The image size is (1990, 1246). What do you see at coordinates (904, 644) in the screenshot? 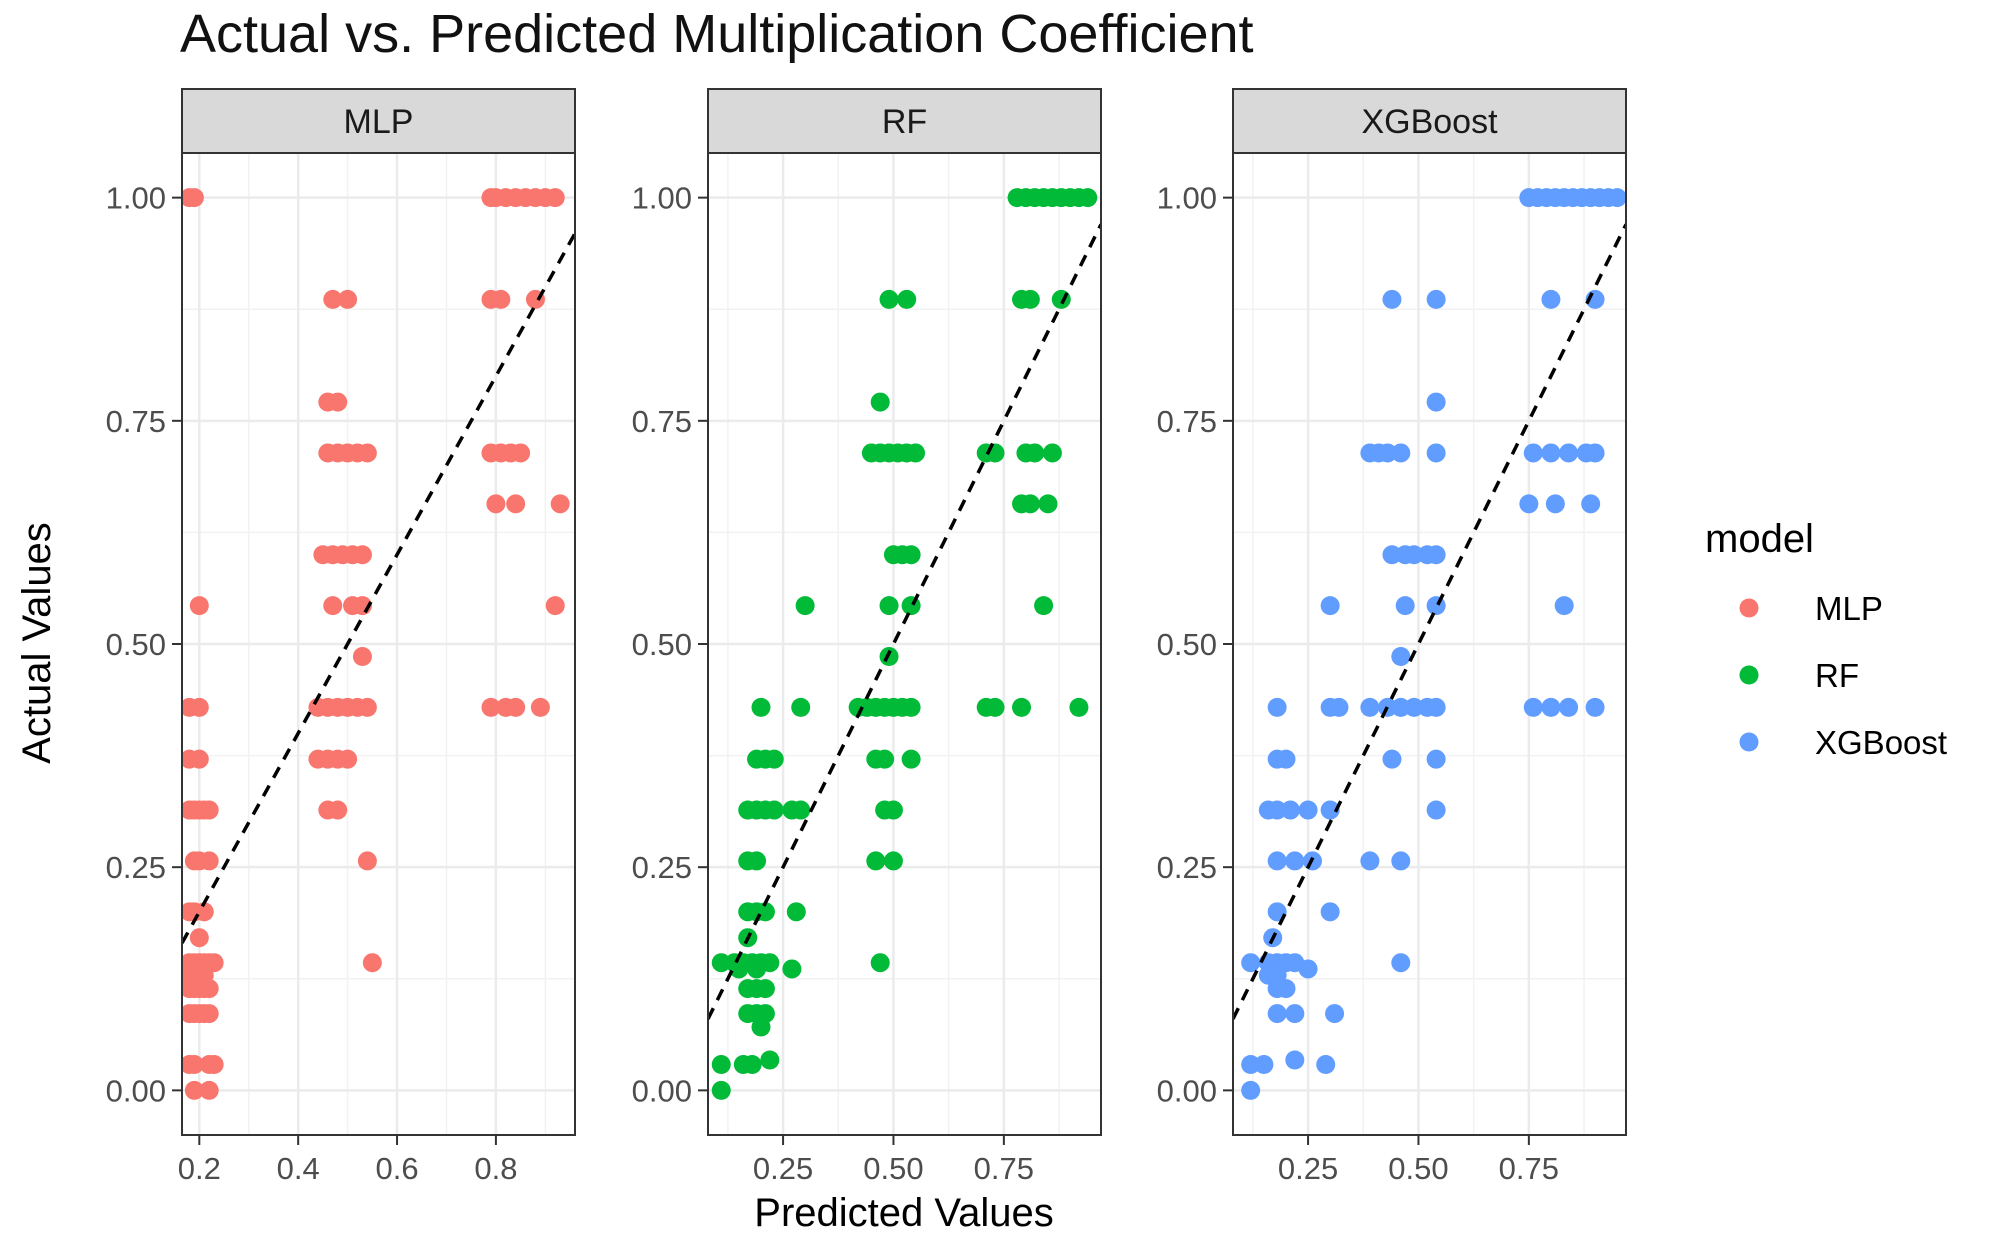
I see `points-rf` at bounding box center [904, 644].